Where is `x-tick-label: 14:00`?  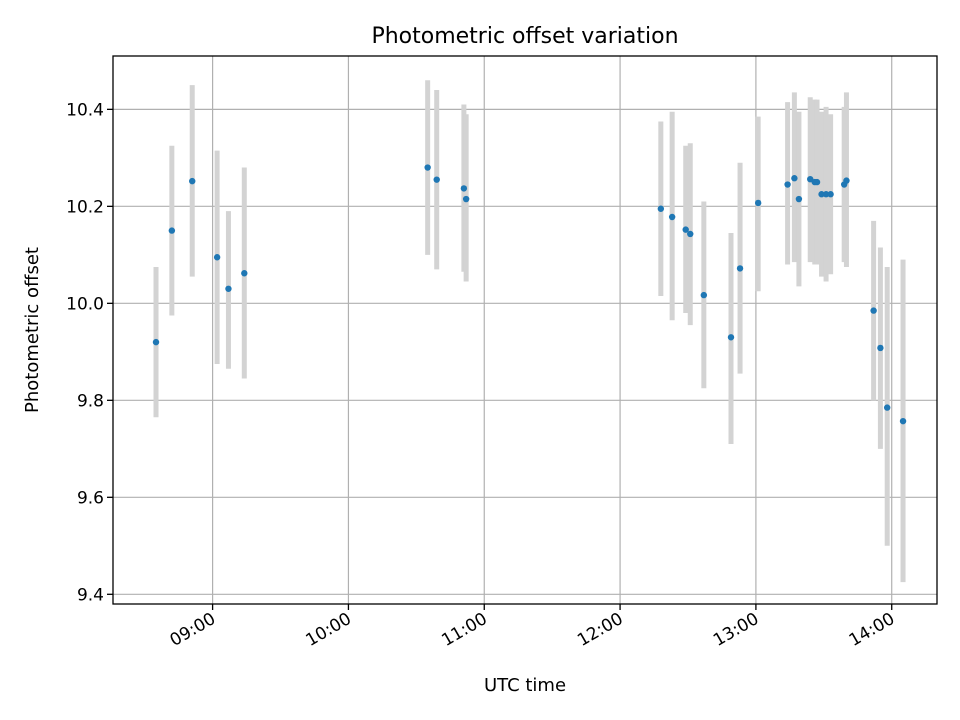
x-tick-label: 14:00 is located at coordinates (872, 630).